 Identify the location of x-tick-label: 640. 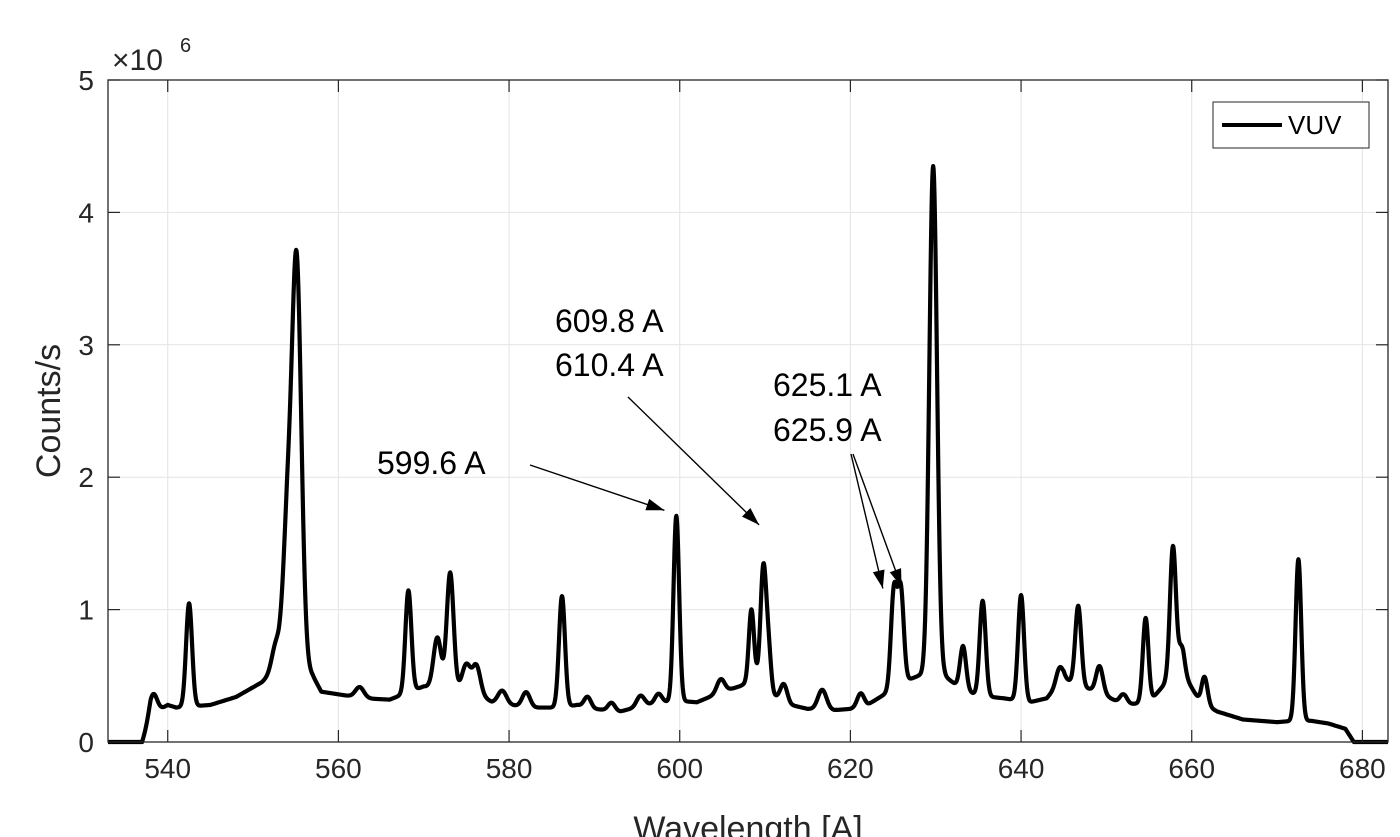
(1021, 768).